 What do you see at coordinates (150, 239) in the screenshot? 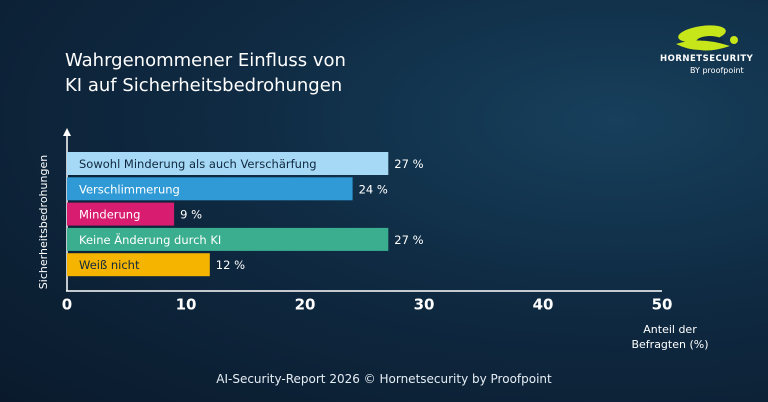
I see `category-label: Keine Änderung durch KI` at bounding box center [150, 239].